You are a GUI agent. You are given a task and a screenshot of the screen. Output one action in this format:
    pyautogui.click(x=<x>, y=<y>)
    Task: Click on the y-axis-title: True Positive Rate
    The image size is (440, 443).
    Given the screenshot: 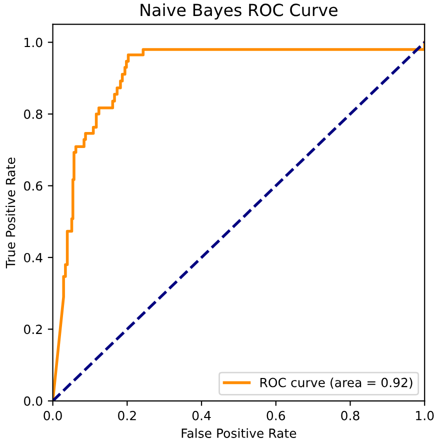 What is the action you would take?
    pyautogui.click(x=11, y=213)
    